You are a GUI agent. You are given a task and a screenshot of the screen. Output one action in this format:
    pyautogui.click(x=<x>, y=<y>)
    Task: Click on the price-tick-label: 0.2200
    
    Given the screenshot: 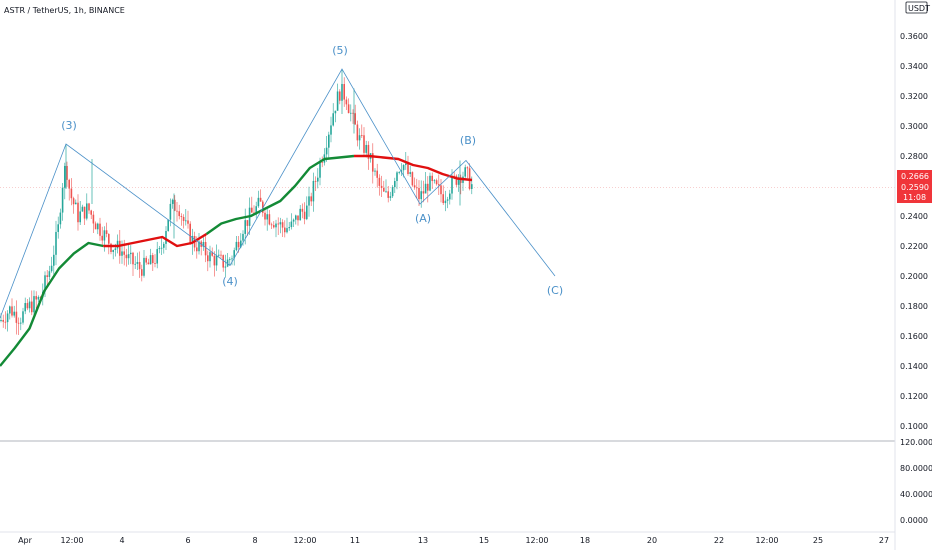 What is the action you would take?
    pyautogui.click(x=914, y=246)
    